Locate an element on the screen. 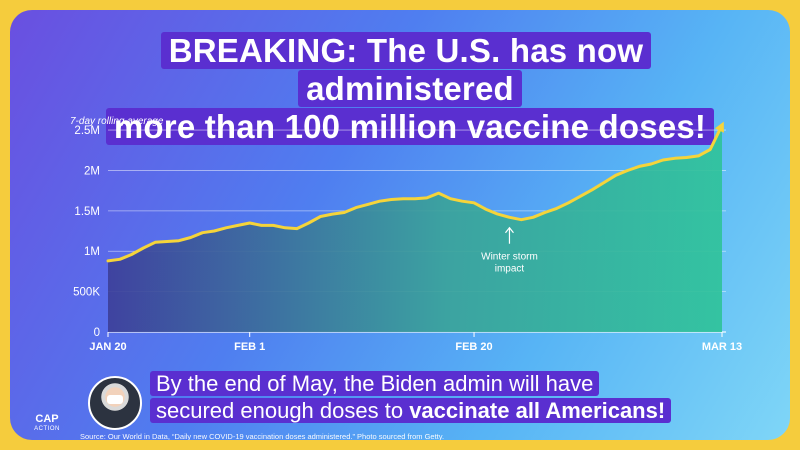 Image resolution: width=800 pixels, height=450 pixels. y-tick-label: 1.5M is located at coordinates (87, 212).